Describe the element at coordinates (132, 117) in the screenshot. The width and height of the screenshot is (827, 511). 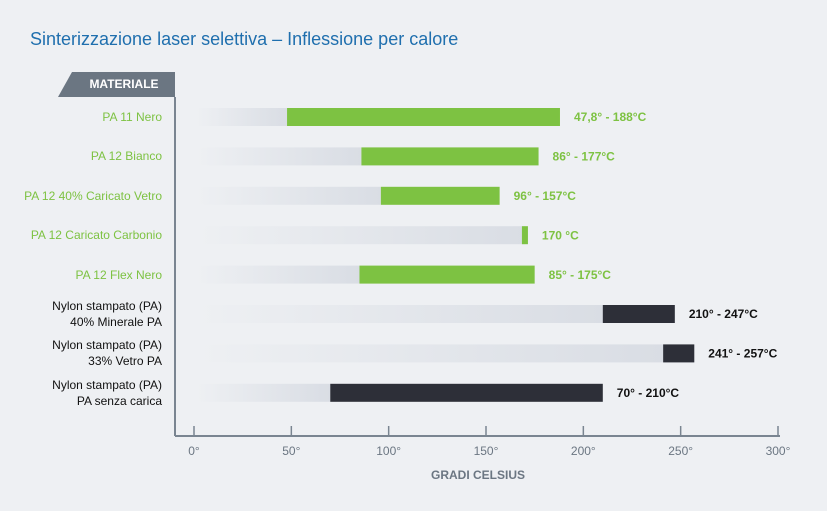
I see `category-label: PA 11 Nero` at that location.